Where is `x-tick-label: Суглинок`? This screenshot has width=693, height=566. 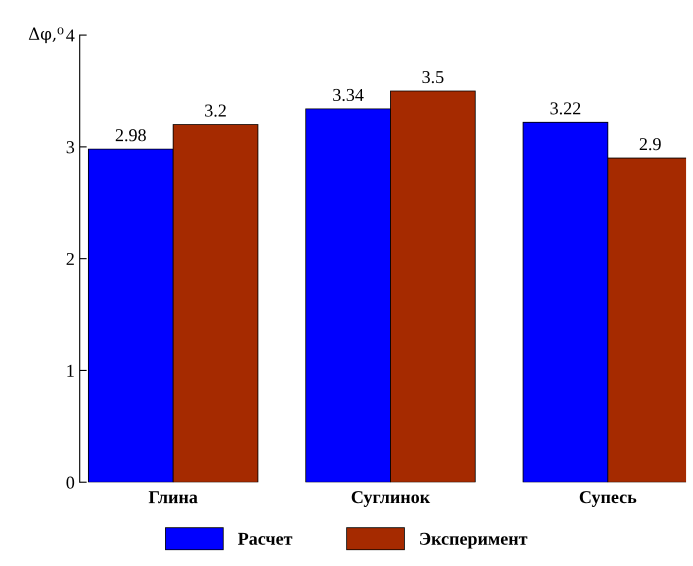 x-tick-label: Суглинок is located at coordinates (391, 499).